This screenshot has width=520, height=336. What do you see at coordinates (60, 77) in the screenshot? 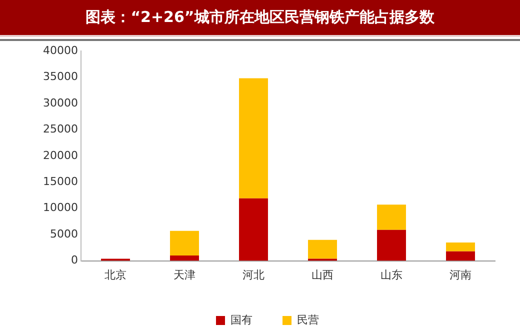
I see `y-tick-label: 35000` at bounding box center [60, 77].